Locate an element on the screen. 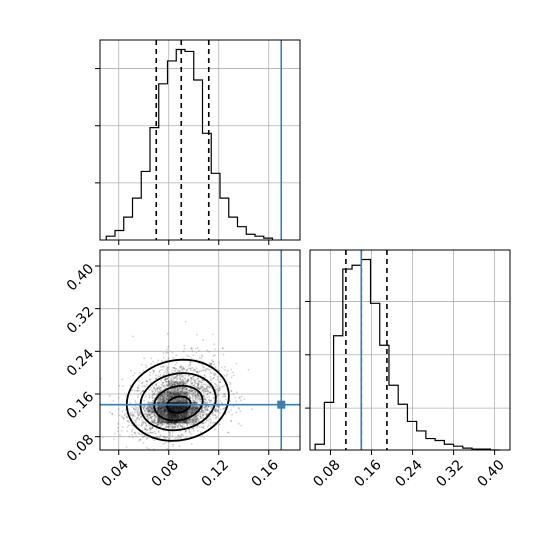  truth-marker is located at coordinates (281, 404).